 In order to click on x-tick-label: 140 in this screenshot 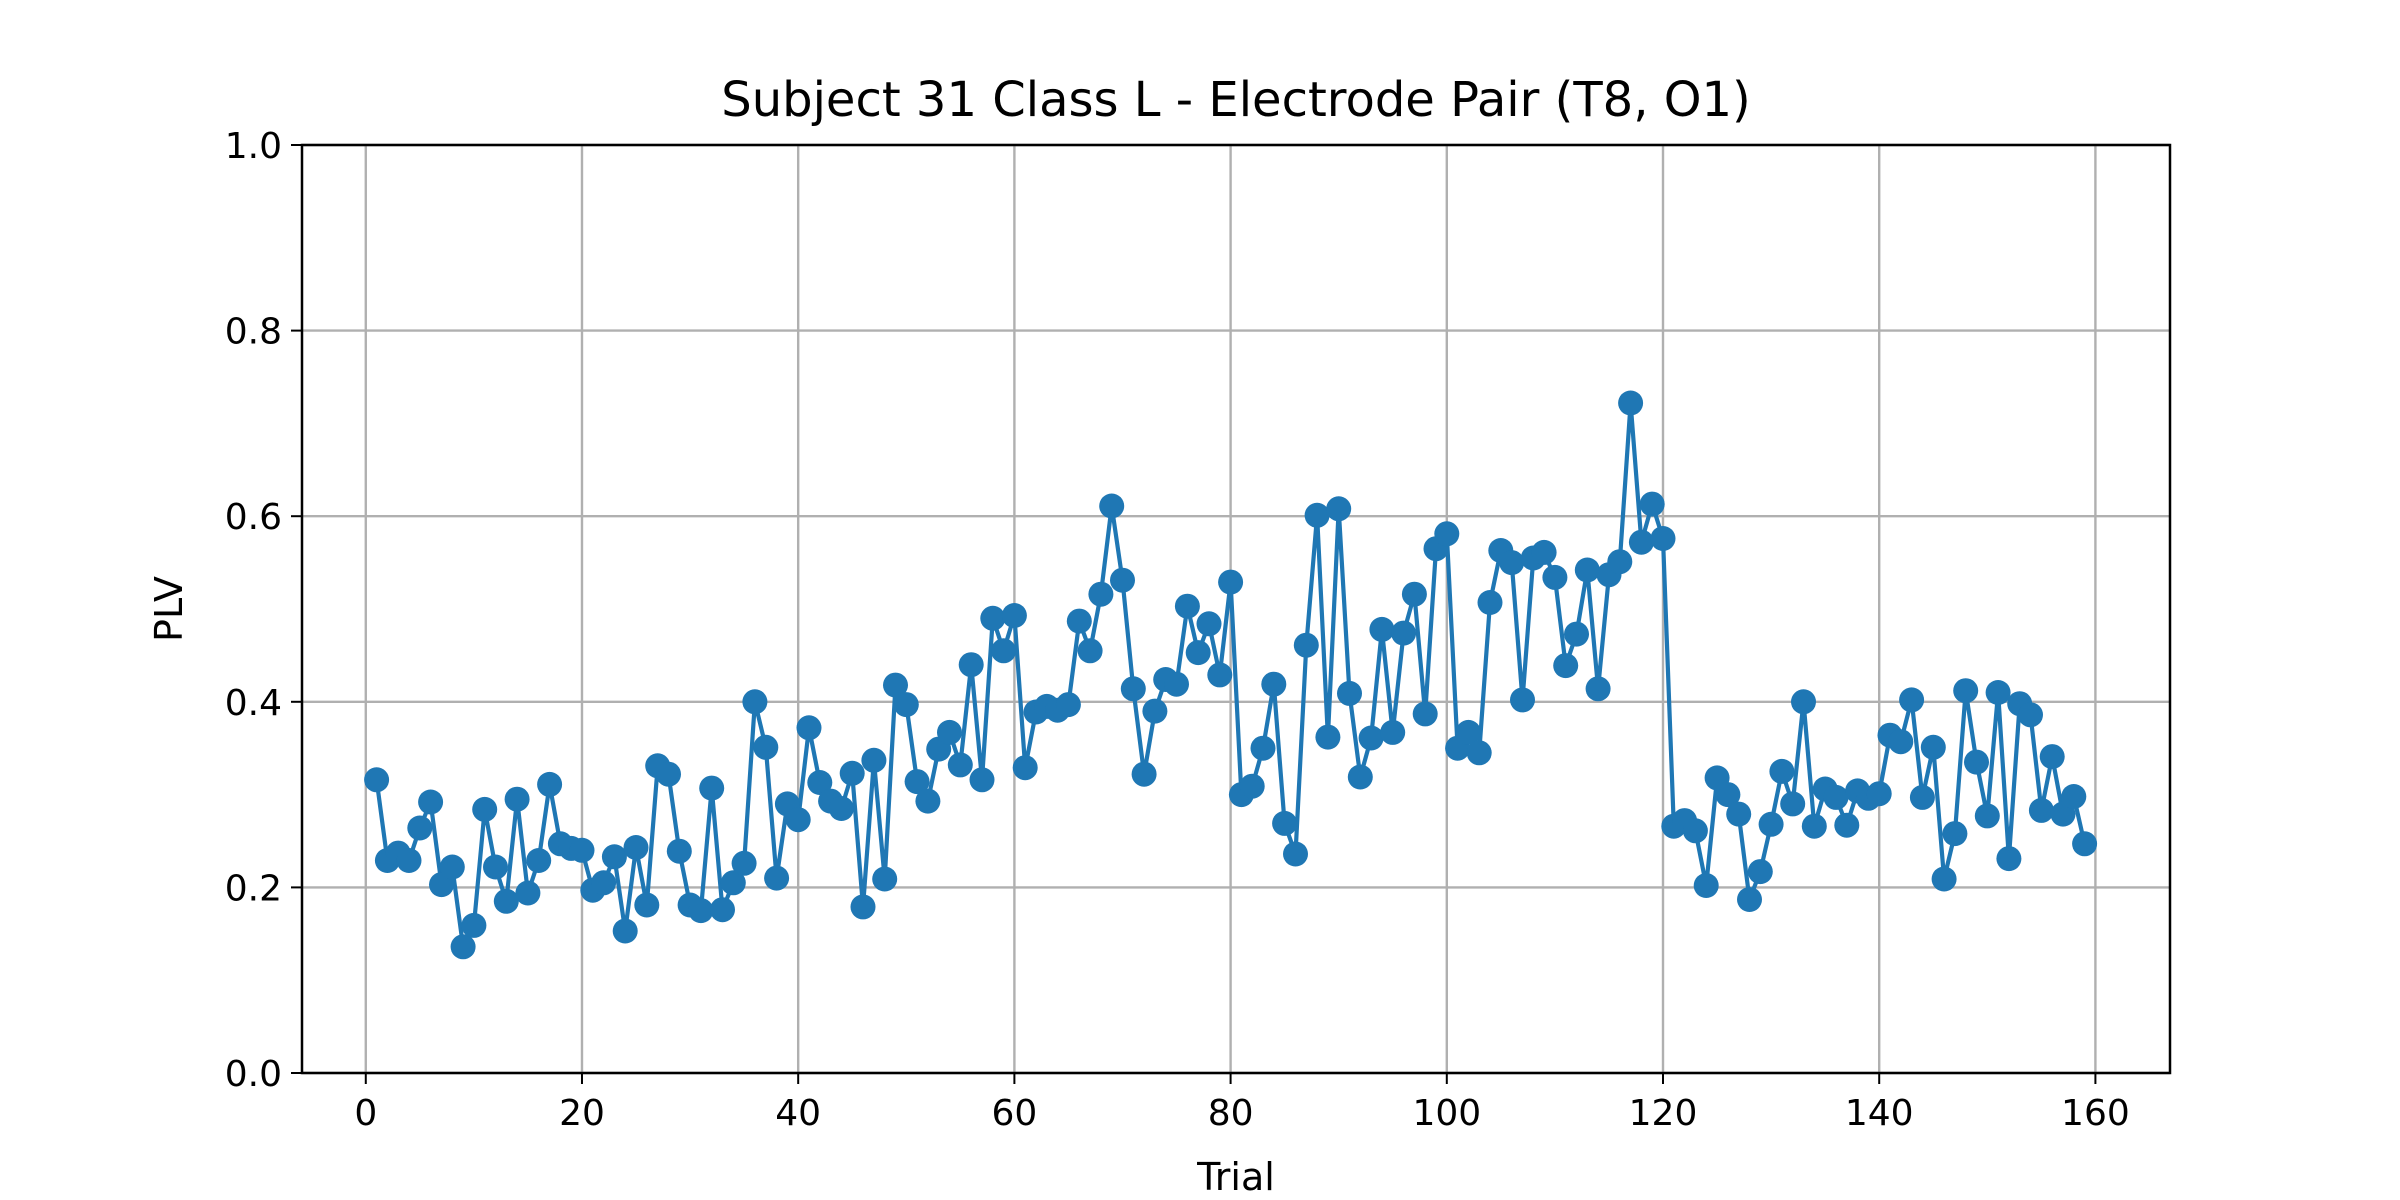, I will do `click(1879, 1113)`.